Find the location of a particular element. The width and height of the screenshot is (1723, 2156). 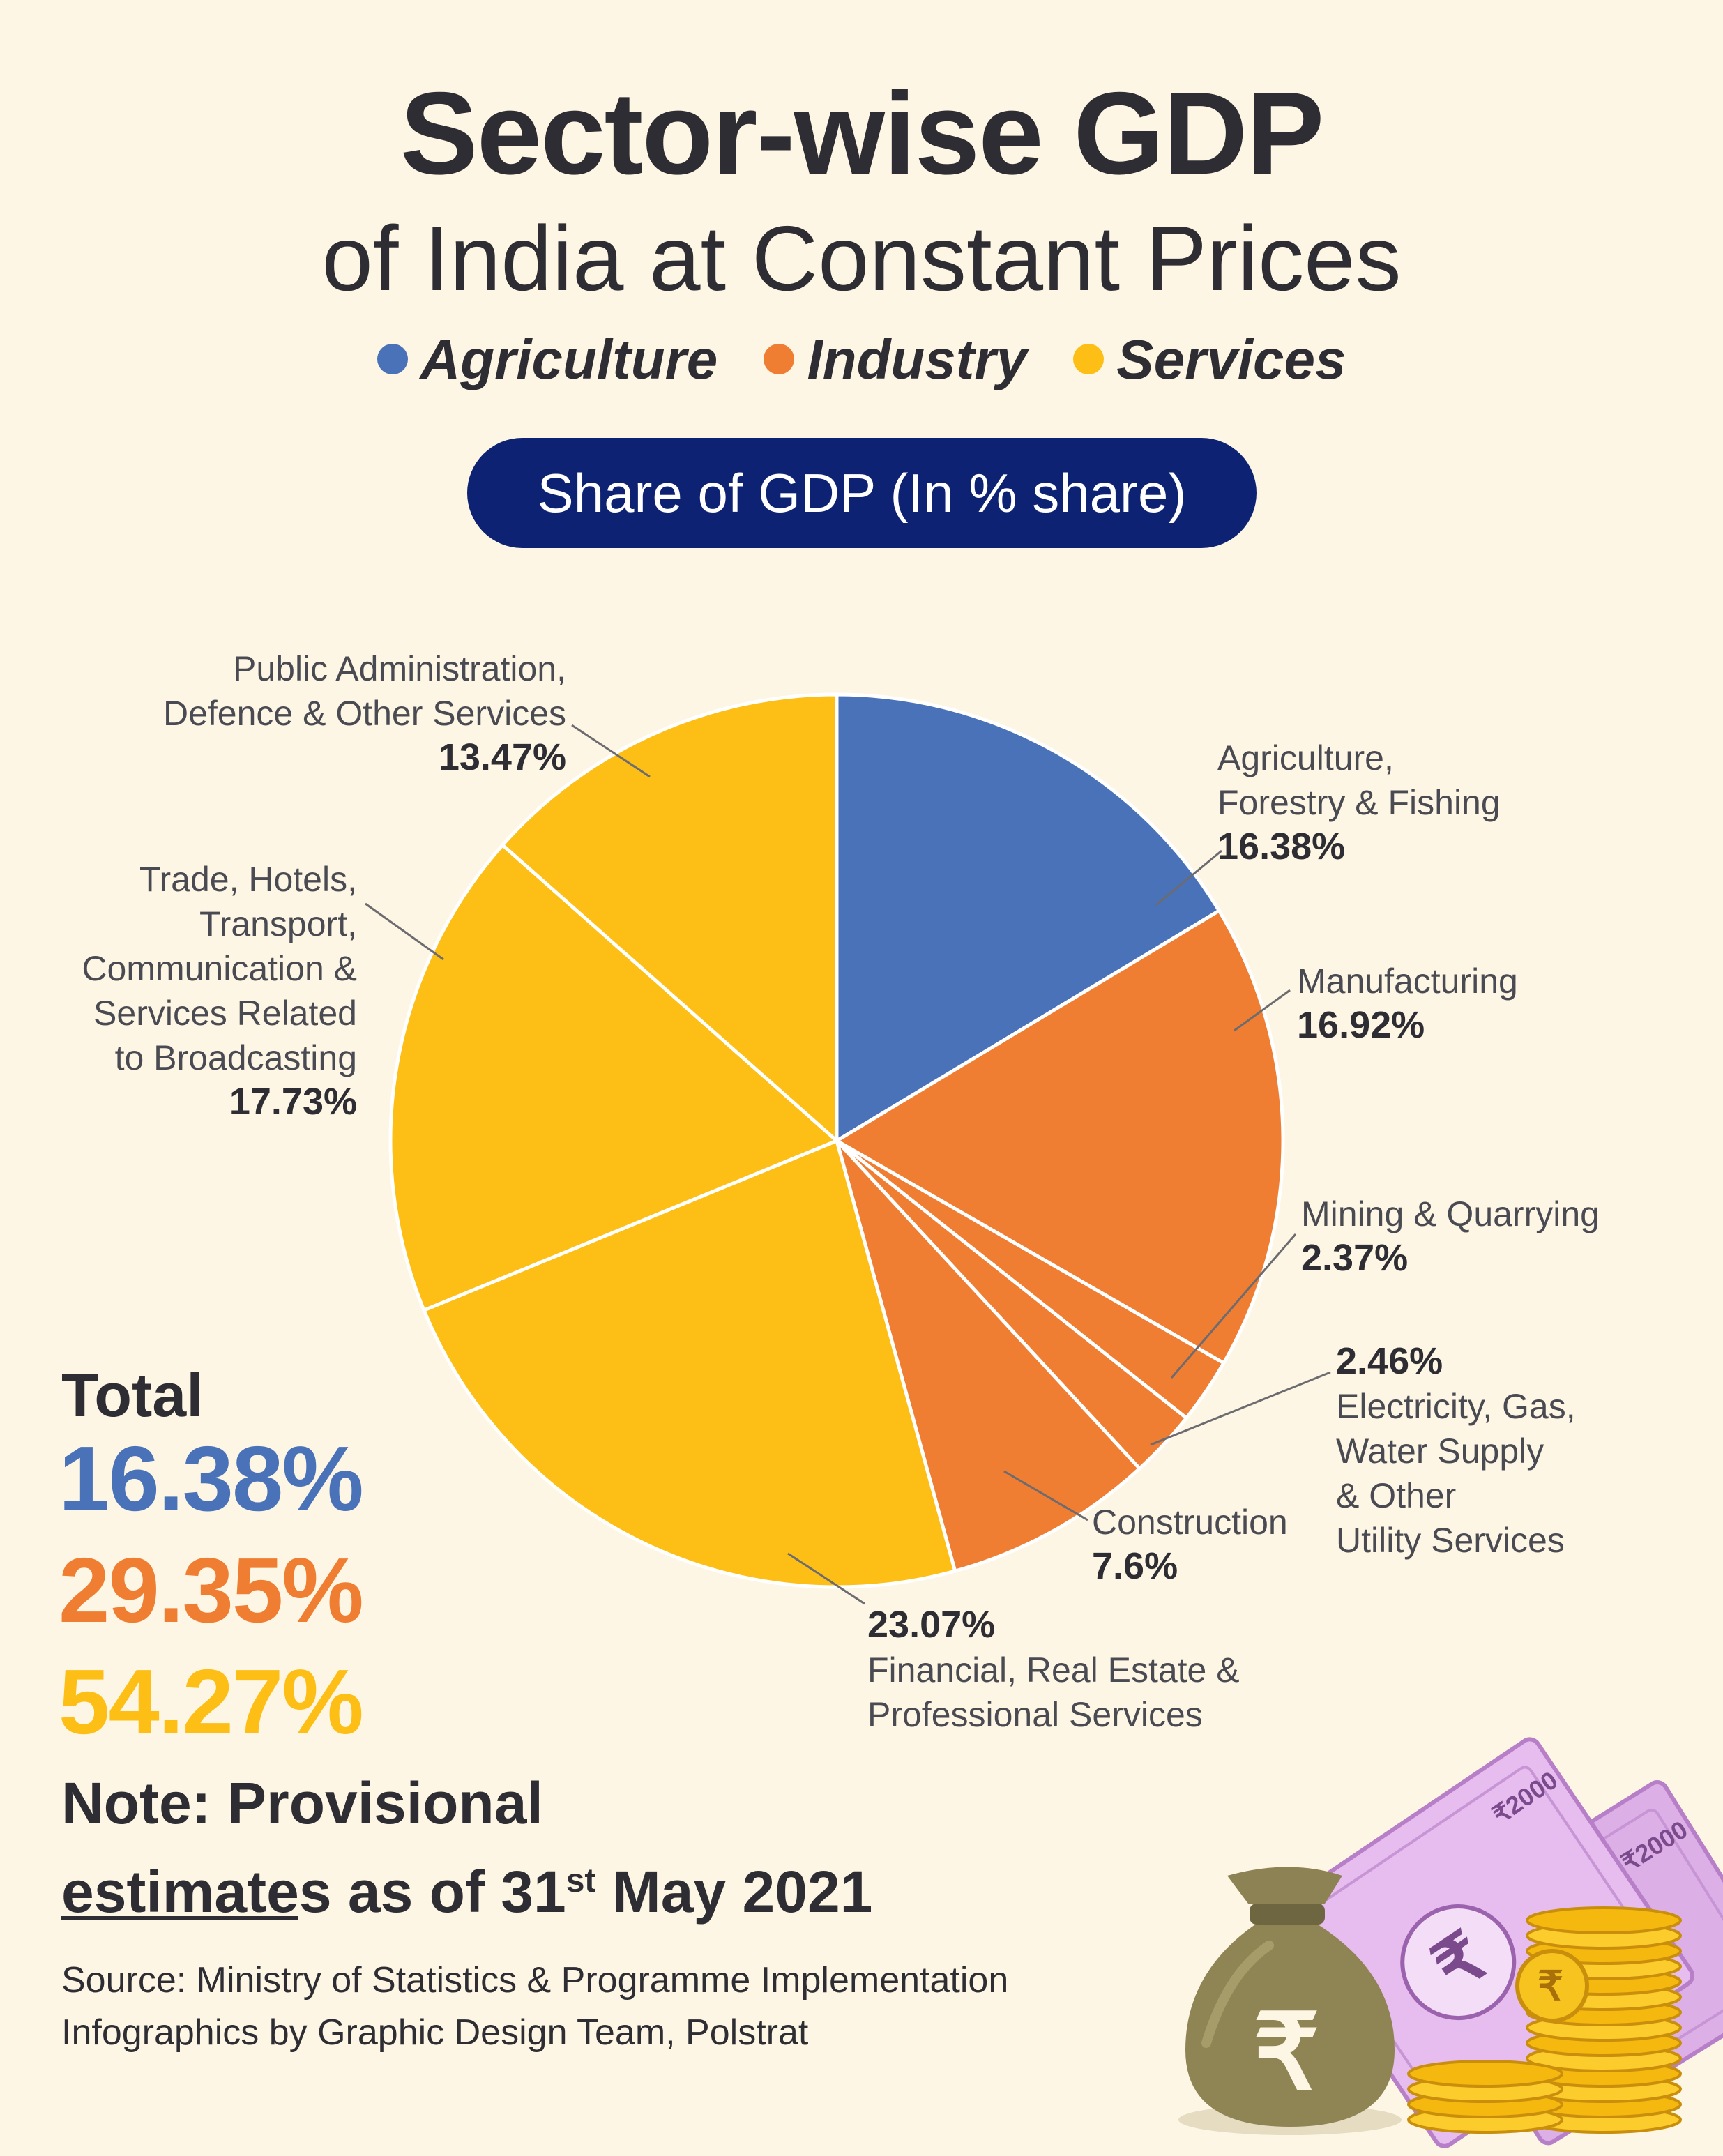

slice-label-financial-real-estate-professional-services-1: Professional Services is located at coordinates (1035, 1714).